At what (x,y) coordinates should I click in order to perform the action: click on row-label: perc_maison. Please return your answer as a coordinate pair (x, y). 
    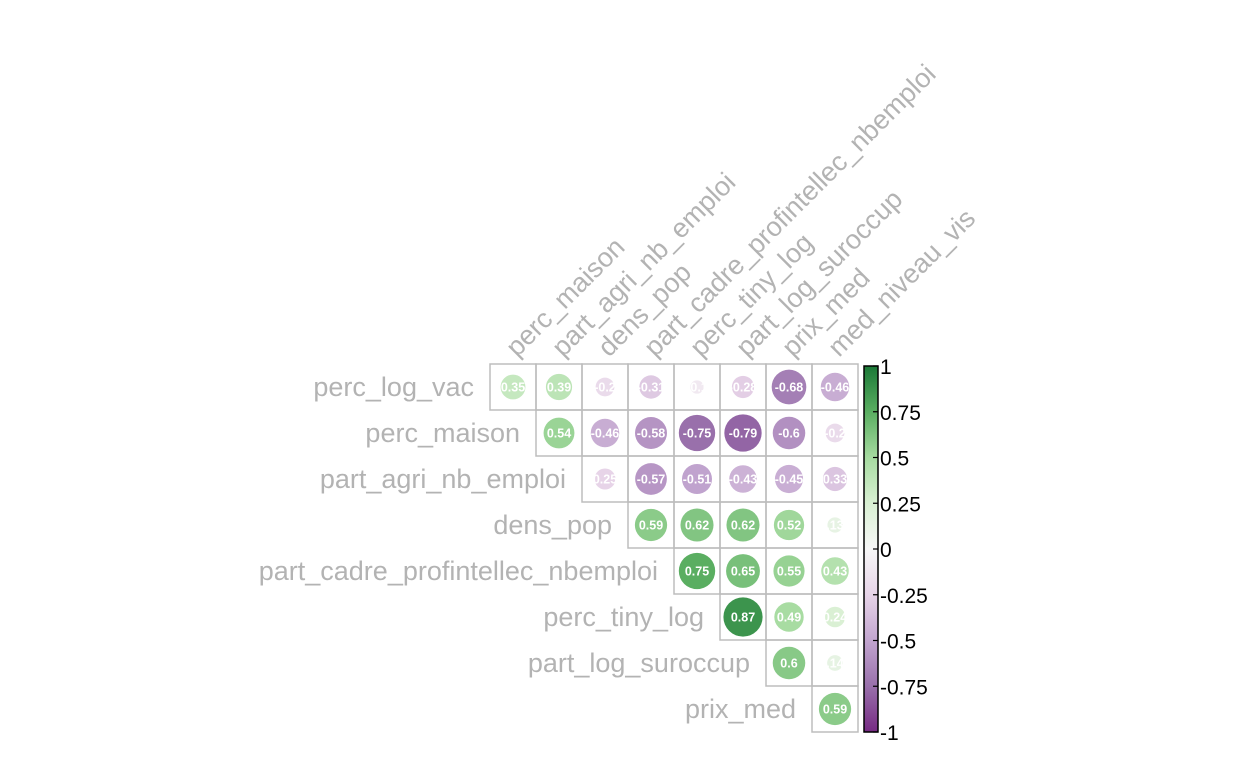
    Looking at the image, I should click on (442, 433).